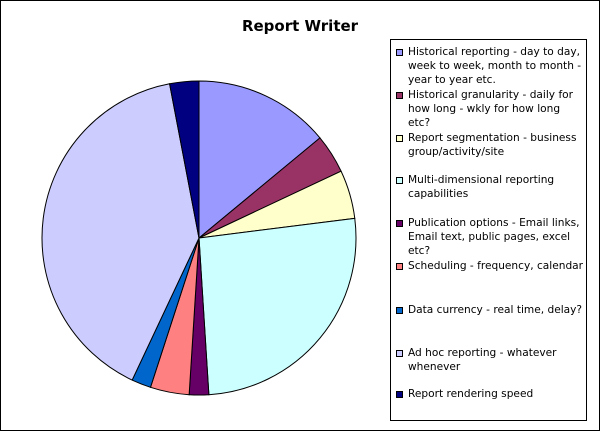  Describe the element at coordinates (482, 360) in the screenshot. I see `legend-label-8: Ad hoc reporting - whatever whenever` at that location.